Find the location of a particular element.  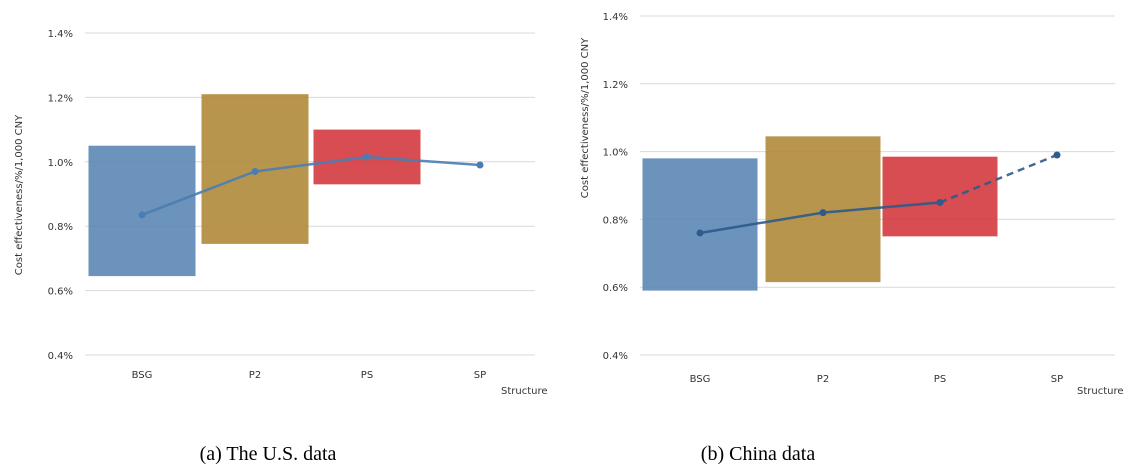

chart-caption: (a) The U.S. data is located at coordinates (268, 454).